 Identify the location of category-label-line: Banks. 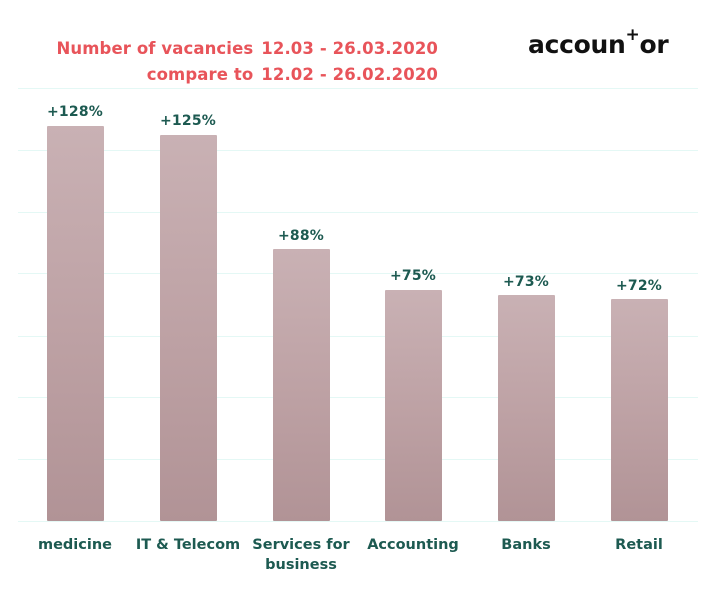
(526, 545).